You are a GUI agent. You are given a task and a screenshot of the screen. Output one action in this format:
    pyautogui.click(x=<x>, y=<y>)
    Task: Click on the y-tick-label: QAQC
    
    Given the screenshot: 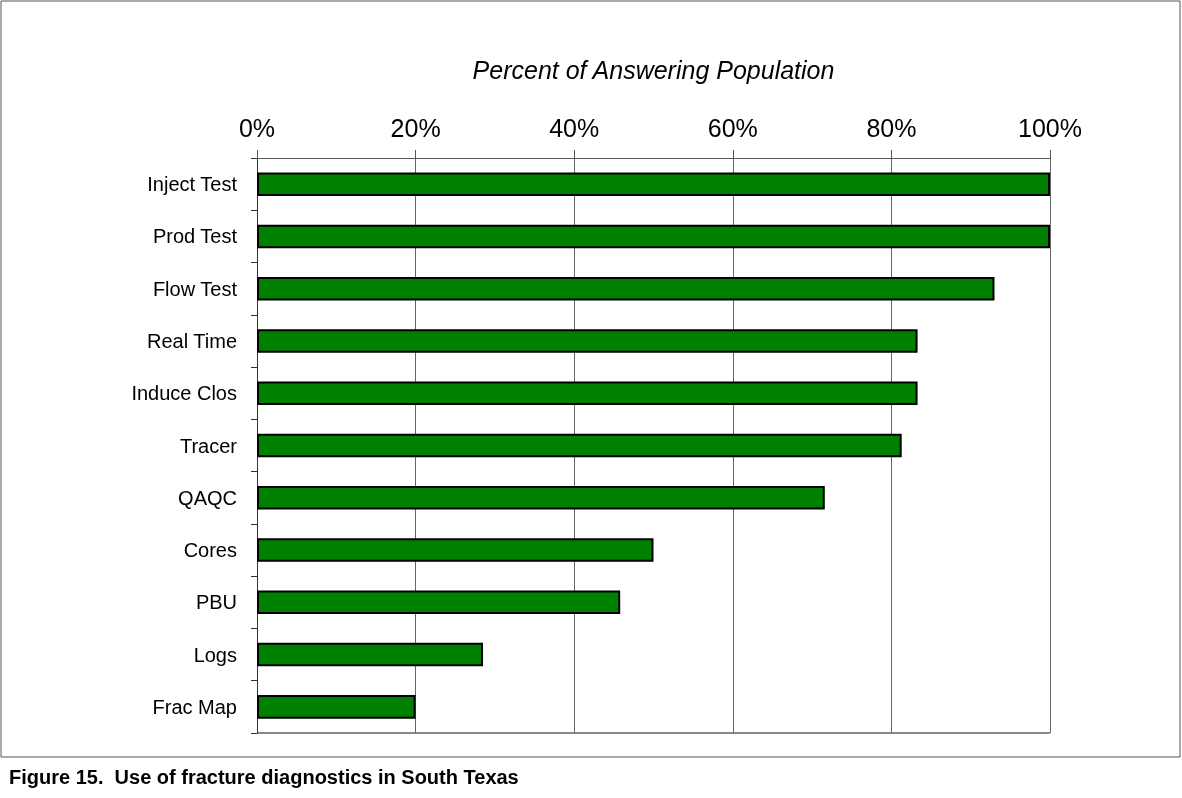 What is the action you would take?
    pyautogui.click(x=207, y=497)
    